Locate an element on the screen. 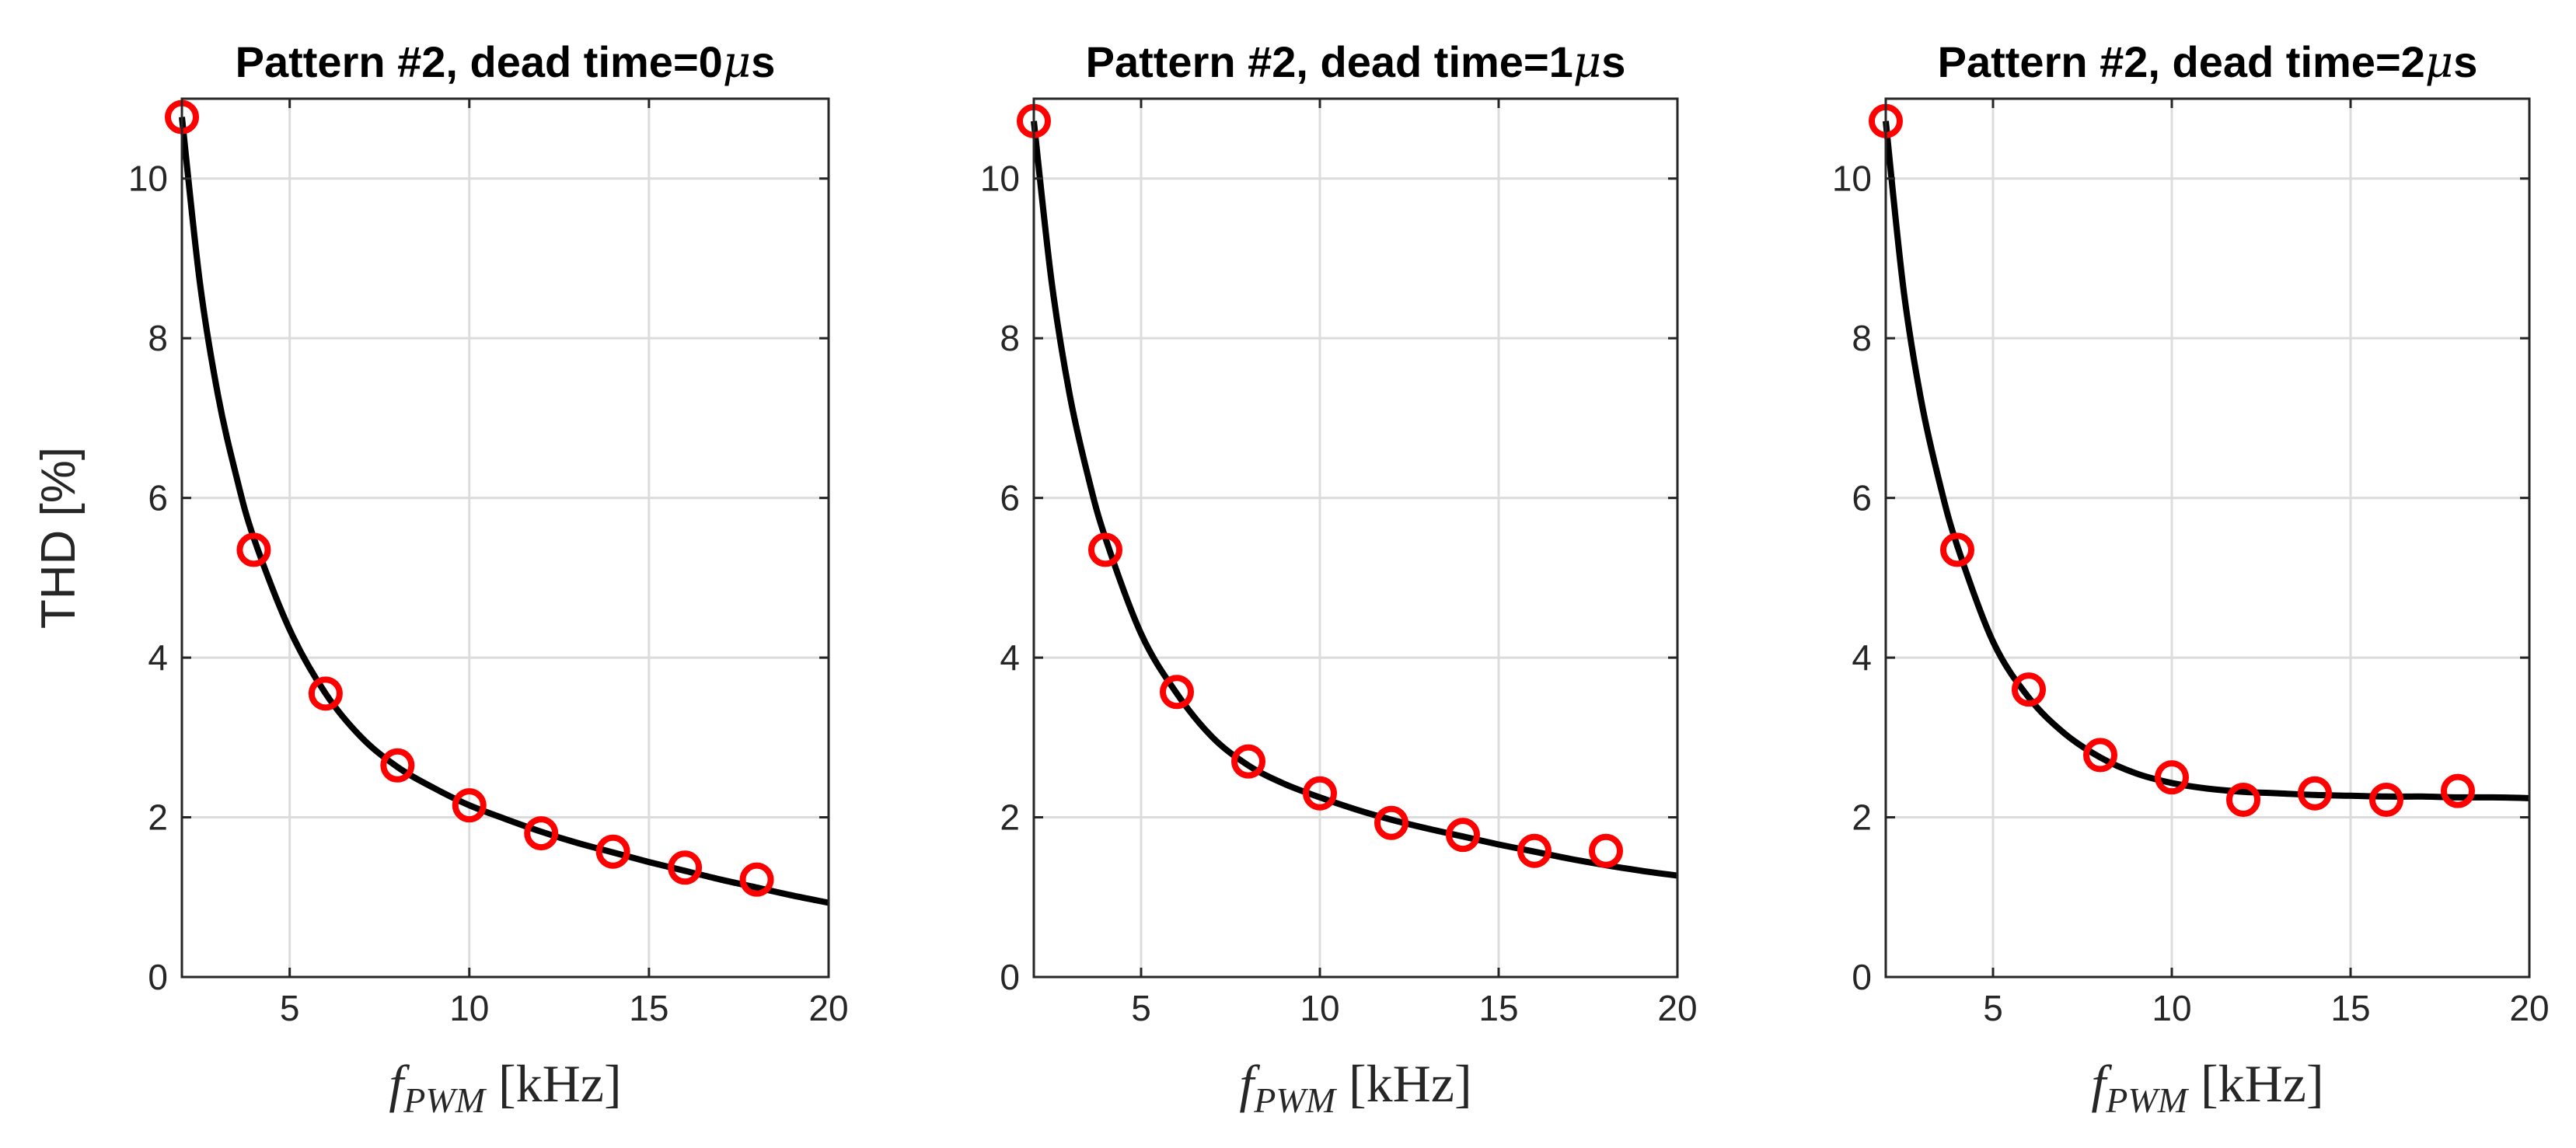 This screenshot has width=2576, height=1148. subplot-2-y-tick-label-6: 6 is located at coordinates (1010, 498).